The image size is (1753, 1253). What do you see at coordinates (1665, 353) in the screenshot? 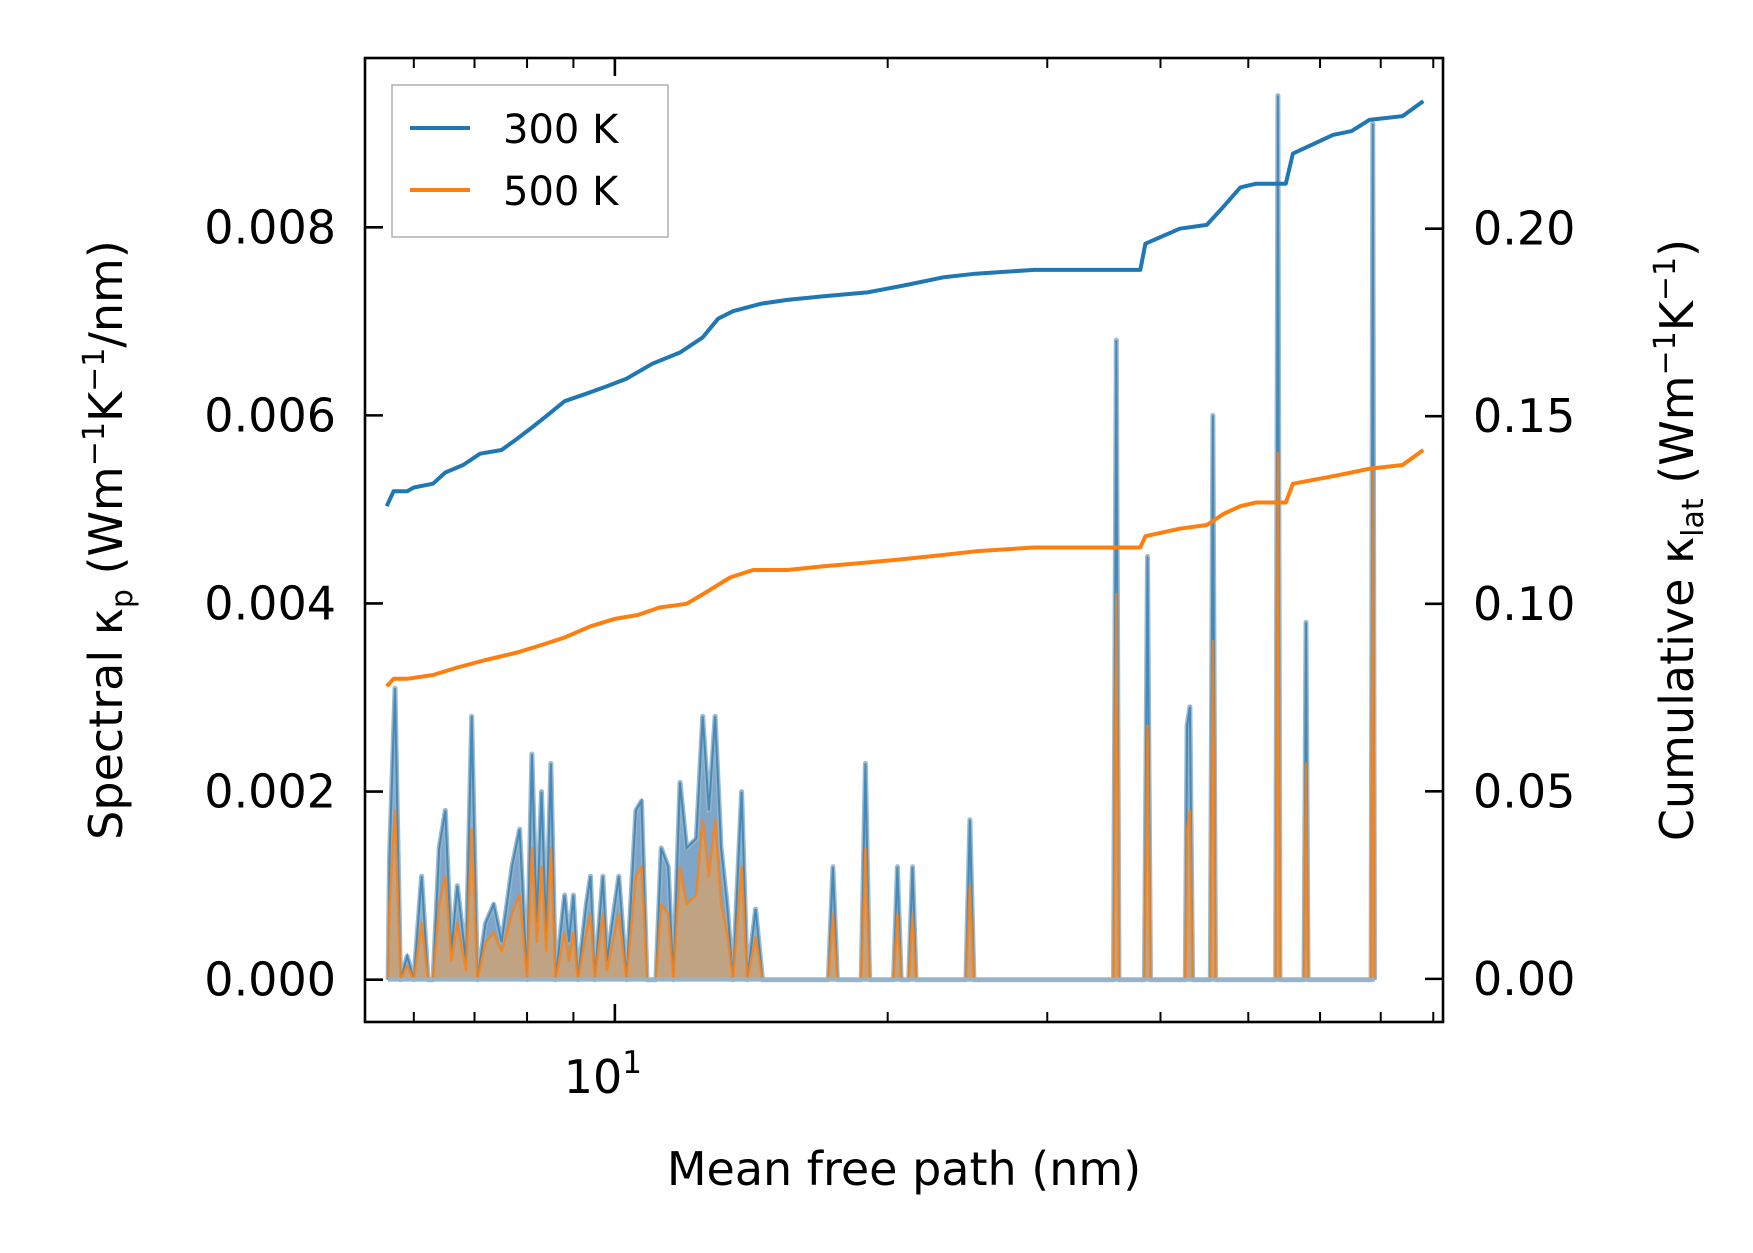
I see `y-right-label-sup1: −1` at bounding box center [1665, 353].